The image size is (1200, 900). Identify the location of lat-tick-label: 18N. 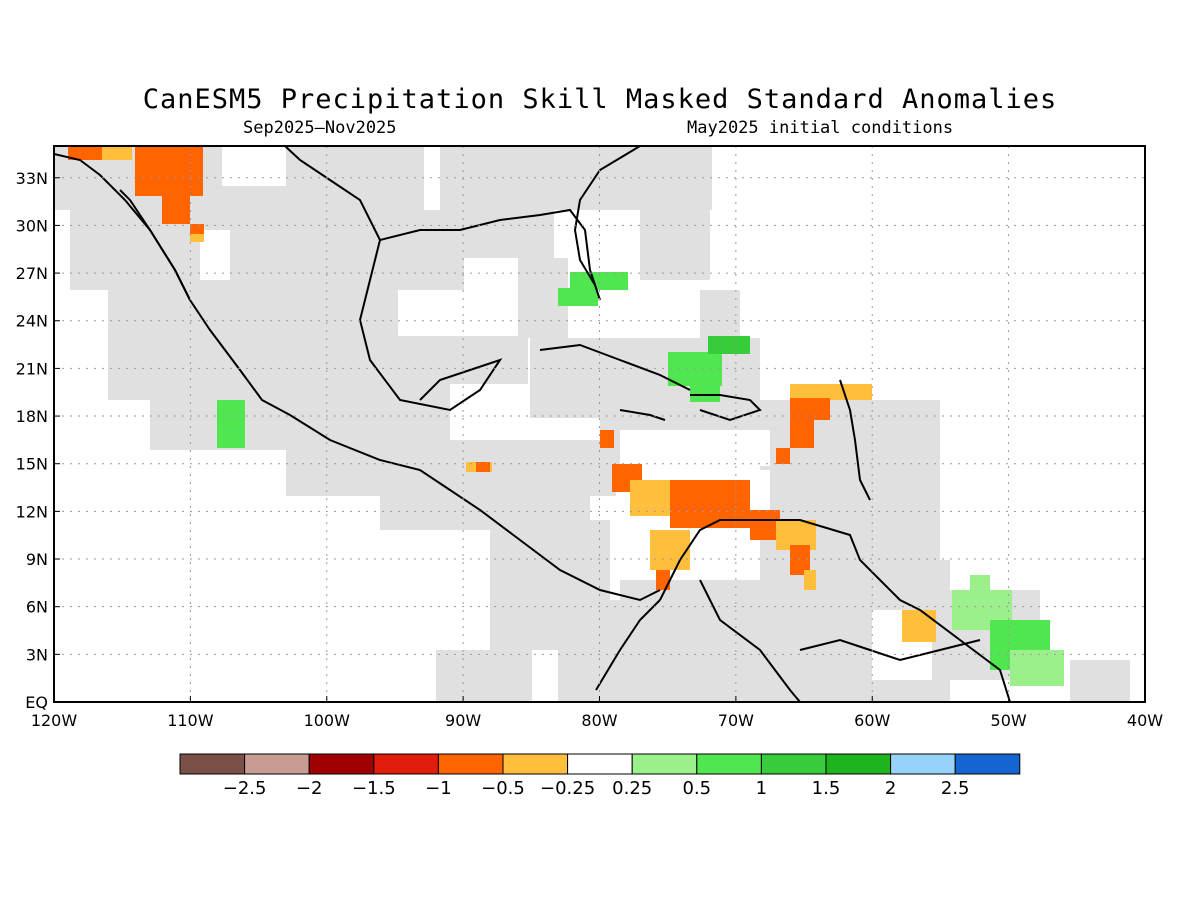
(32, 416).